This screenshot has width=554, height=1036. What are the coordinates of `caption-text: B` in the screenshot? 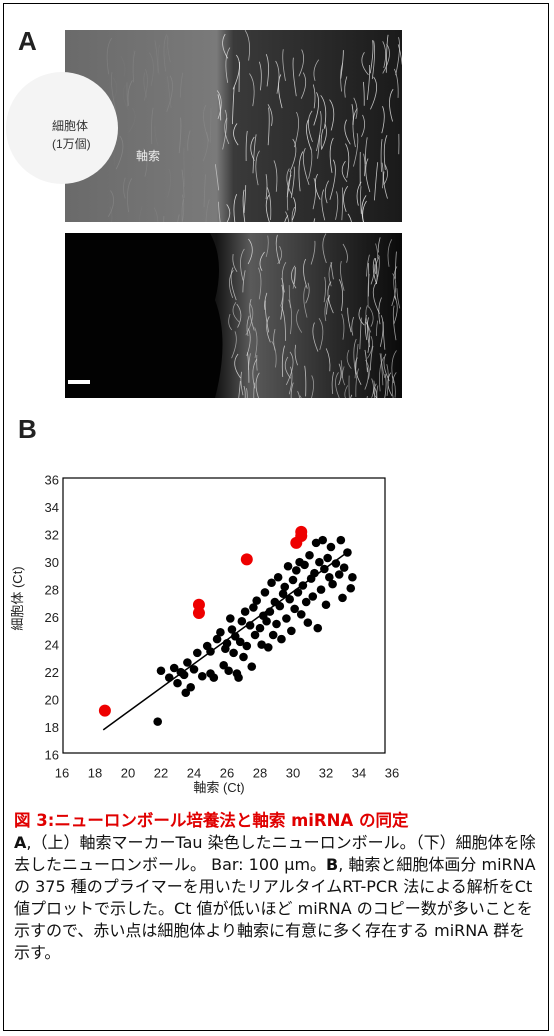 It's located at (332, 864).